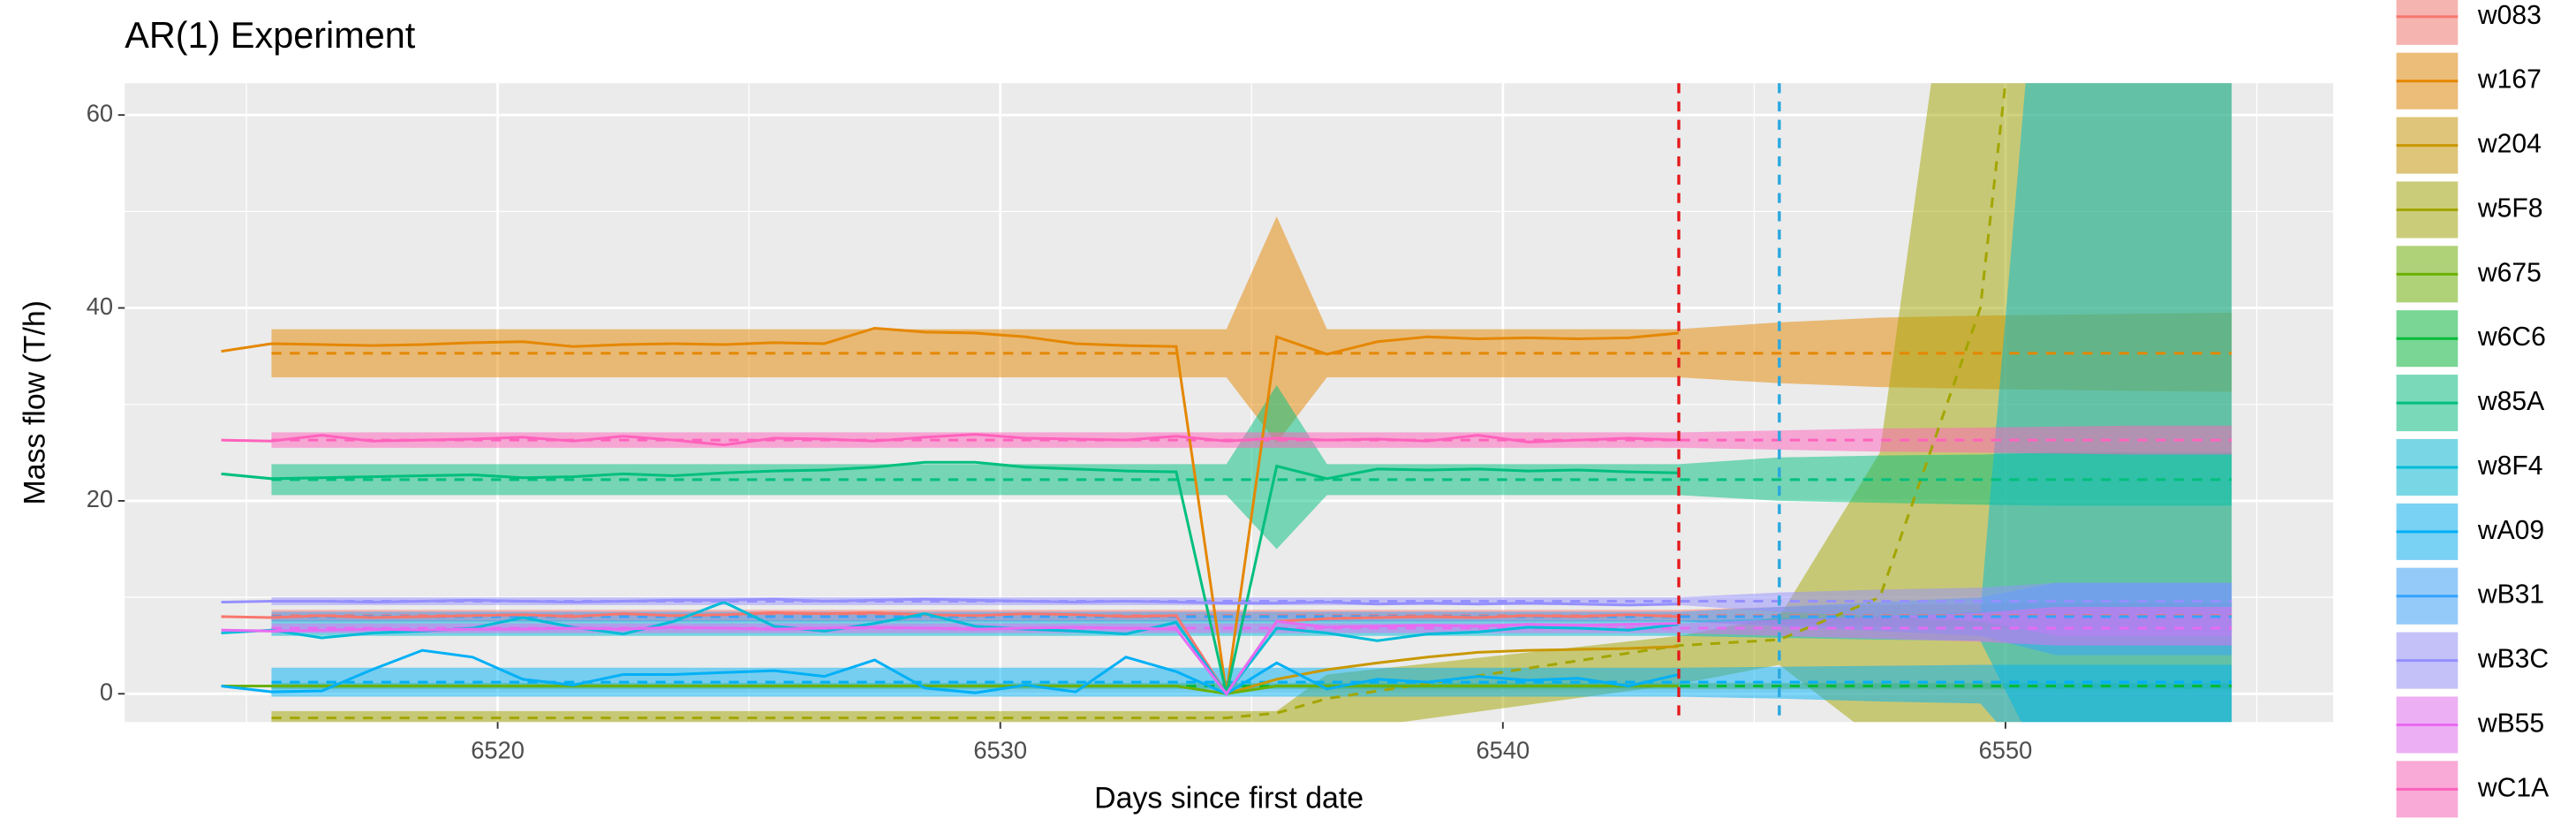  What do you see at coordinates (2509, 272) in the screenshot?
I see `legend-label: w675` at bounding box center [2509, 272].